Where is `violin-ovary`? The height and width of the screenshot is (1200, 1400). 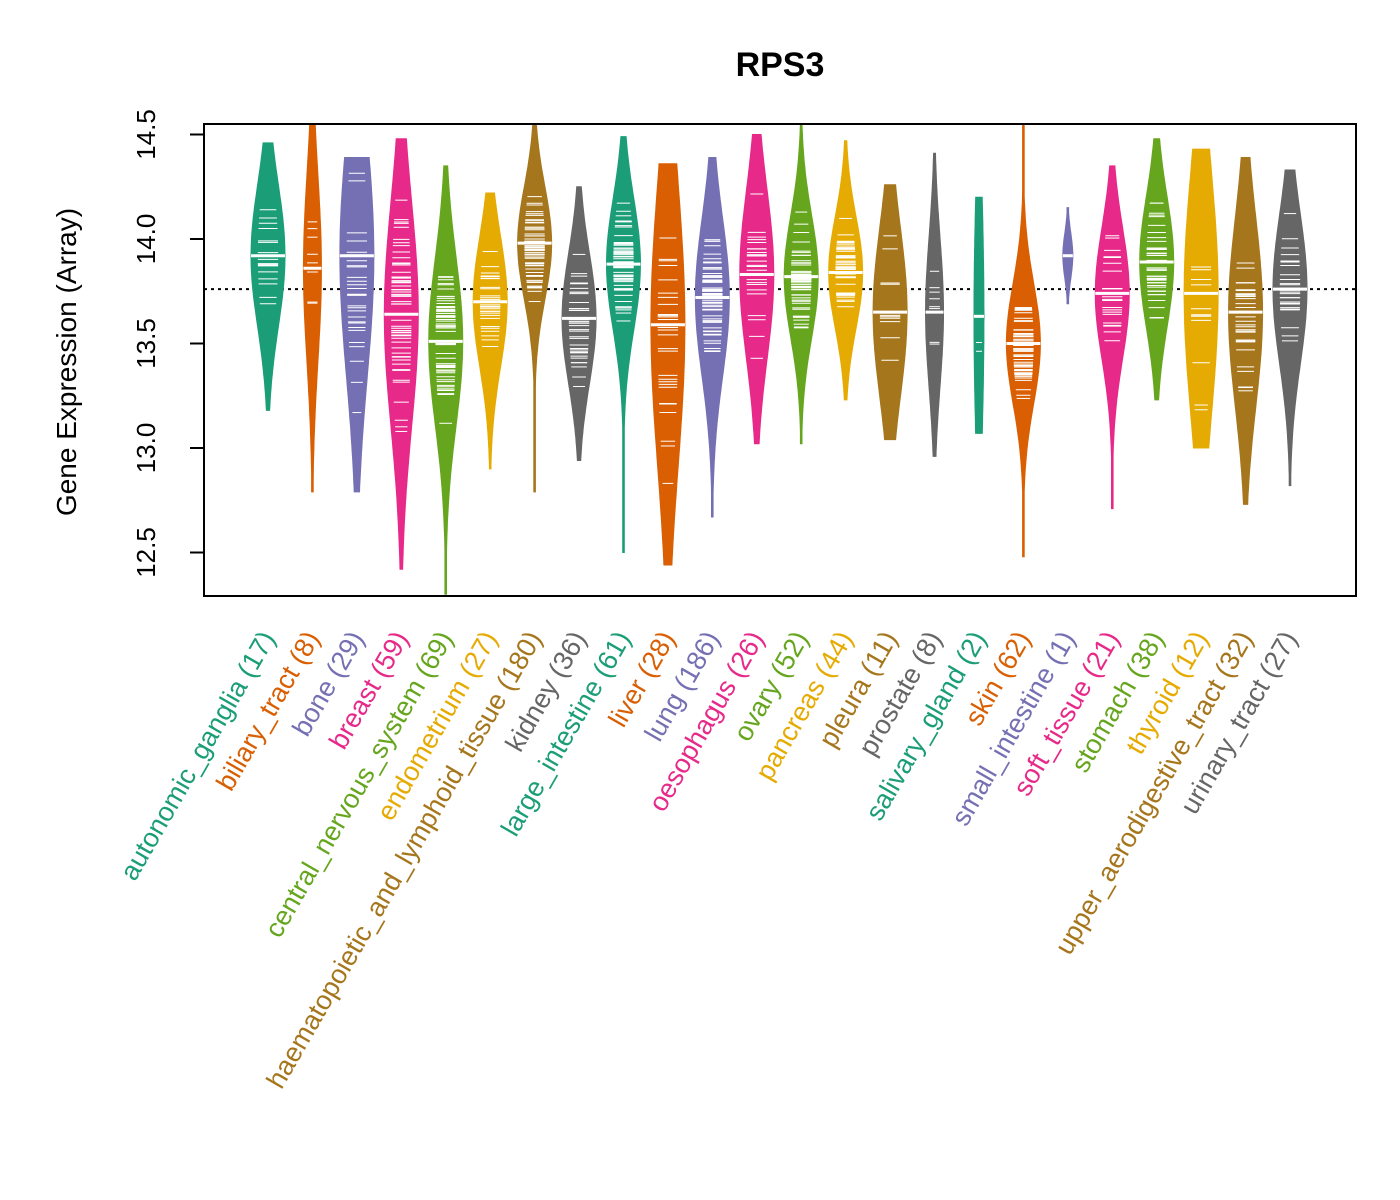 violin-ovary is located at coordinates (801, 284).